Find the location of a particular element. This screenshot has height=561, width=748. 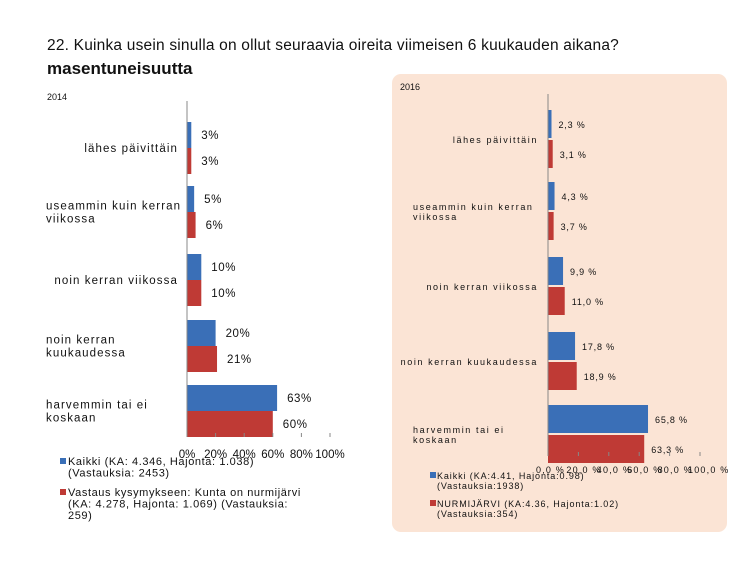

data-label: 65,8 % is located at coordinates (671, 420).